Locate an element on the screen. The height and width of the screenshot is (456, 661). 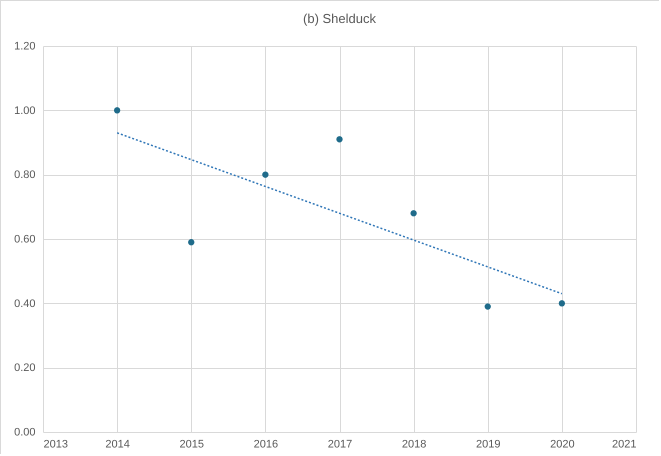
x-tick-label: 2016 is located at coordinates (266, 444).